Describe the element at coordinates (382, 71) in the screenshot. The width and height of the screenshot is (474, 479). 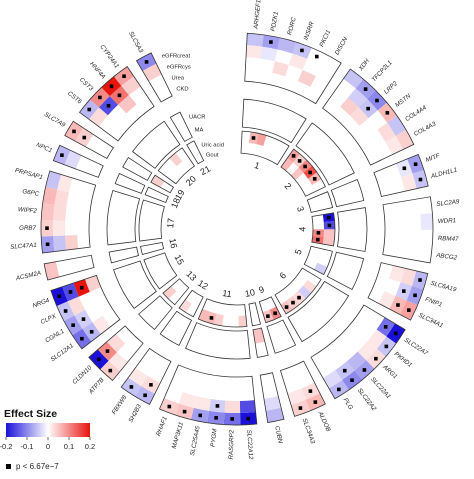
I see `gene-label: TFCP2L1` at that location.